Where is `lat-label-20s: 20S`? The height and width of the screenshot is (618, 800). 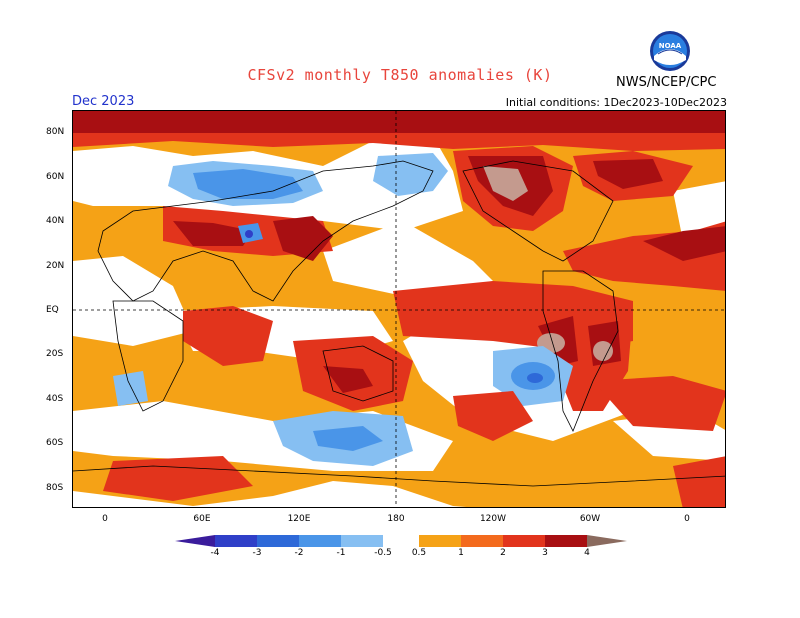
lat-label-20s: 20S is located at coordinates (55, 354).